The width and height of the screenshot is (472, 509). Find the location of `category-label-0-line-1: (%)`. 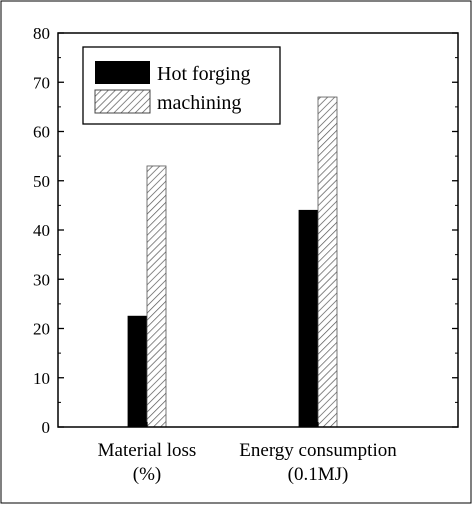

category-label-0-line-1: (%) is located at coordinates (147, 474).